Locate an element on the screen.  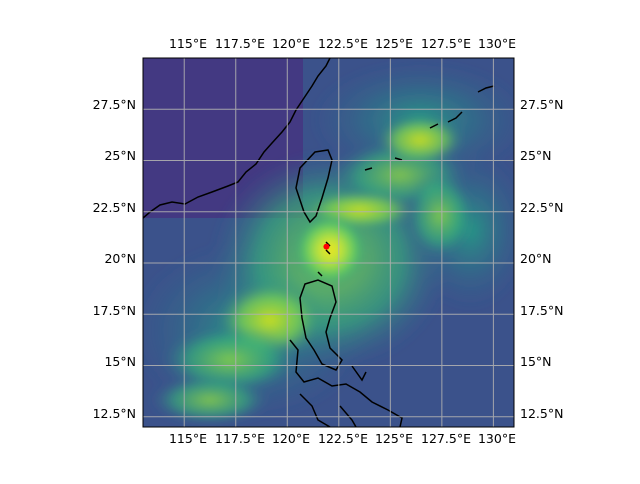
luzon-coastline is located at coordinates (321, 325).